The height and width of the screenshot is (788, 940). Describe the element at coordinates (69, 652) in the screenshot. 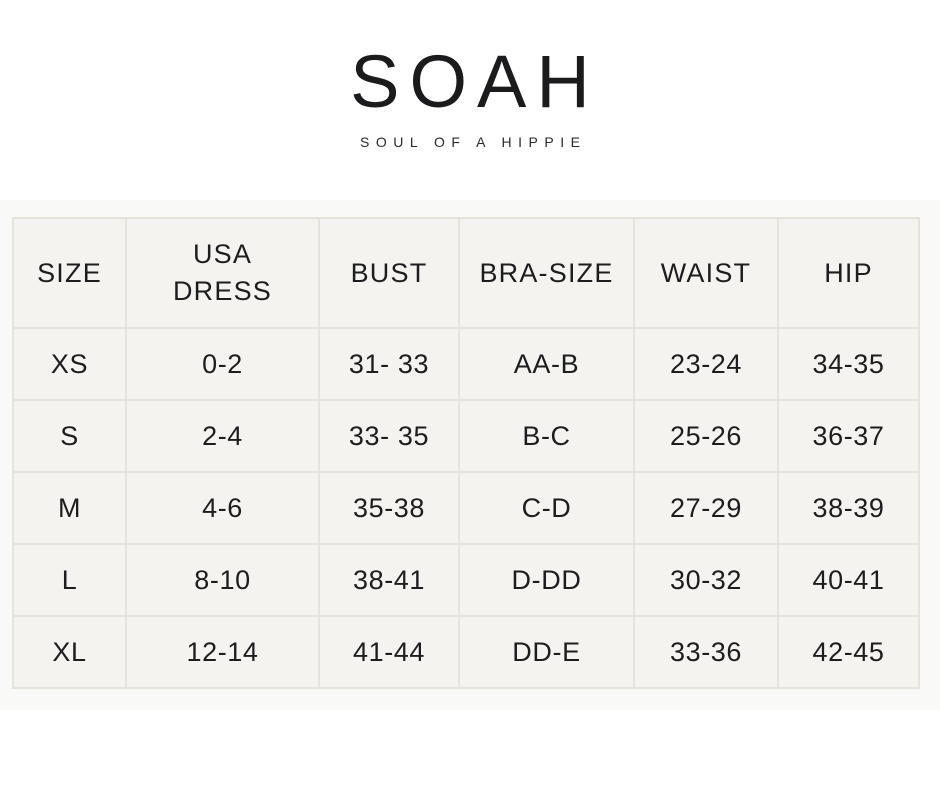

I see `size-label-cell: XL` at that location.